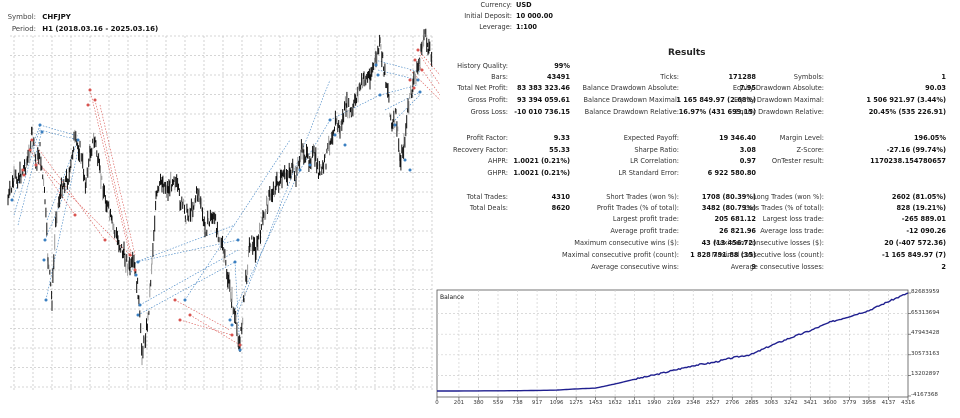 The height and width of the screenshot is (418, 960). I want to click on currency-label: Currency:, so click(496, 5).